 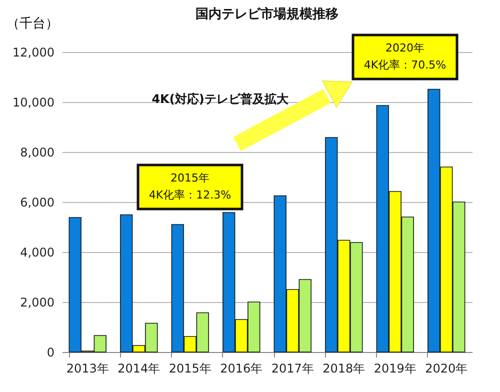 What do you see at coordinates (344, 369) in the screenshot?
I see `x-tick-label: 2018年` at bounding box center [344, 369].